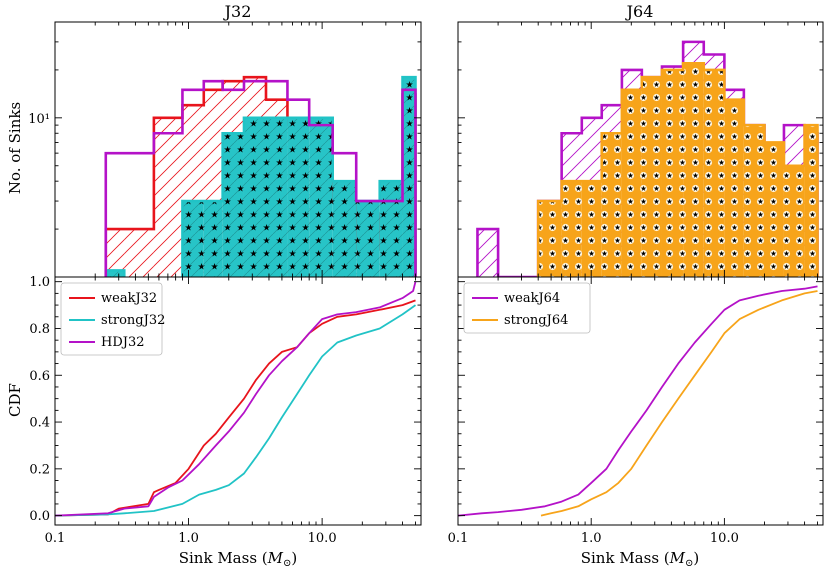 This screenshot has width=831, height=571. I want to click on title-right: J64, so click(639, 11).